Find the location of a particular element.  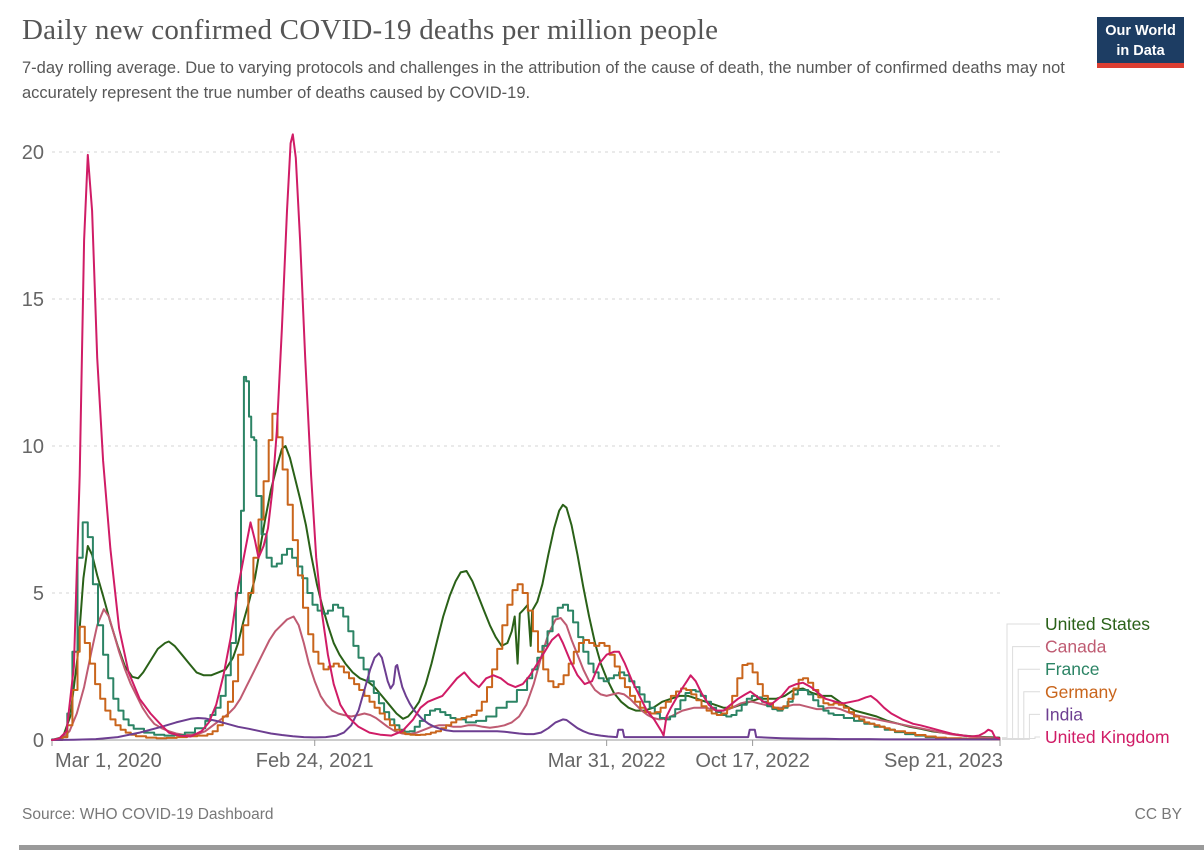

legend-connector-france is located at coordinates (1021, 704).